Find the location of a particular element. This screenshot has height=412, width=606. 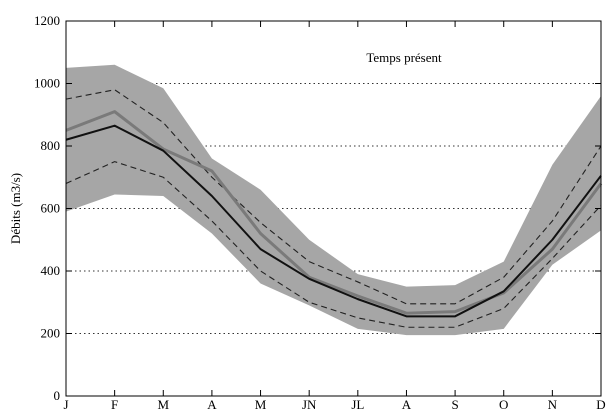

x-tick-label: O is located at coordinates (503, 404).